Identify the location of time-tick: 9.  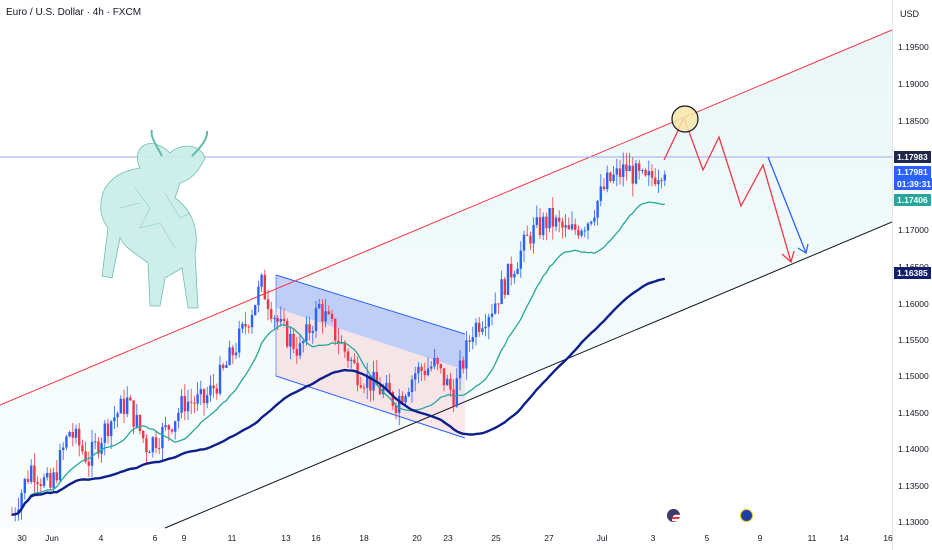
(760, 538).